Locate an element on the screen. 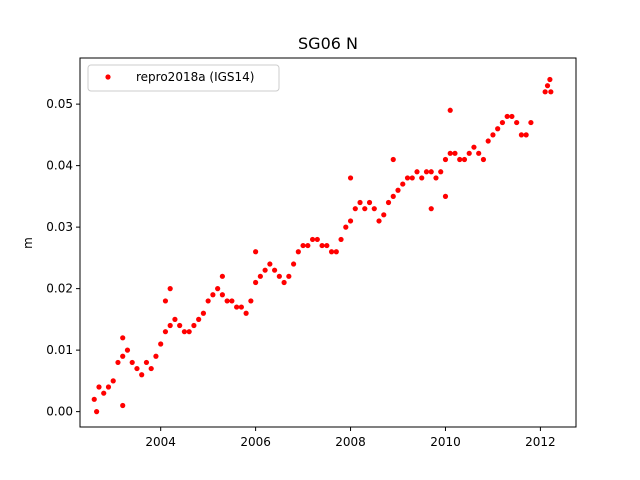 This screenshot has width=640, height=480. x-tick-label: 2006 is located at coordinates (255, 442).